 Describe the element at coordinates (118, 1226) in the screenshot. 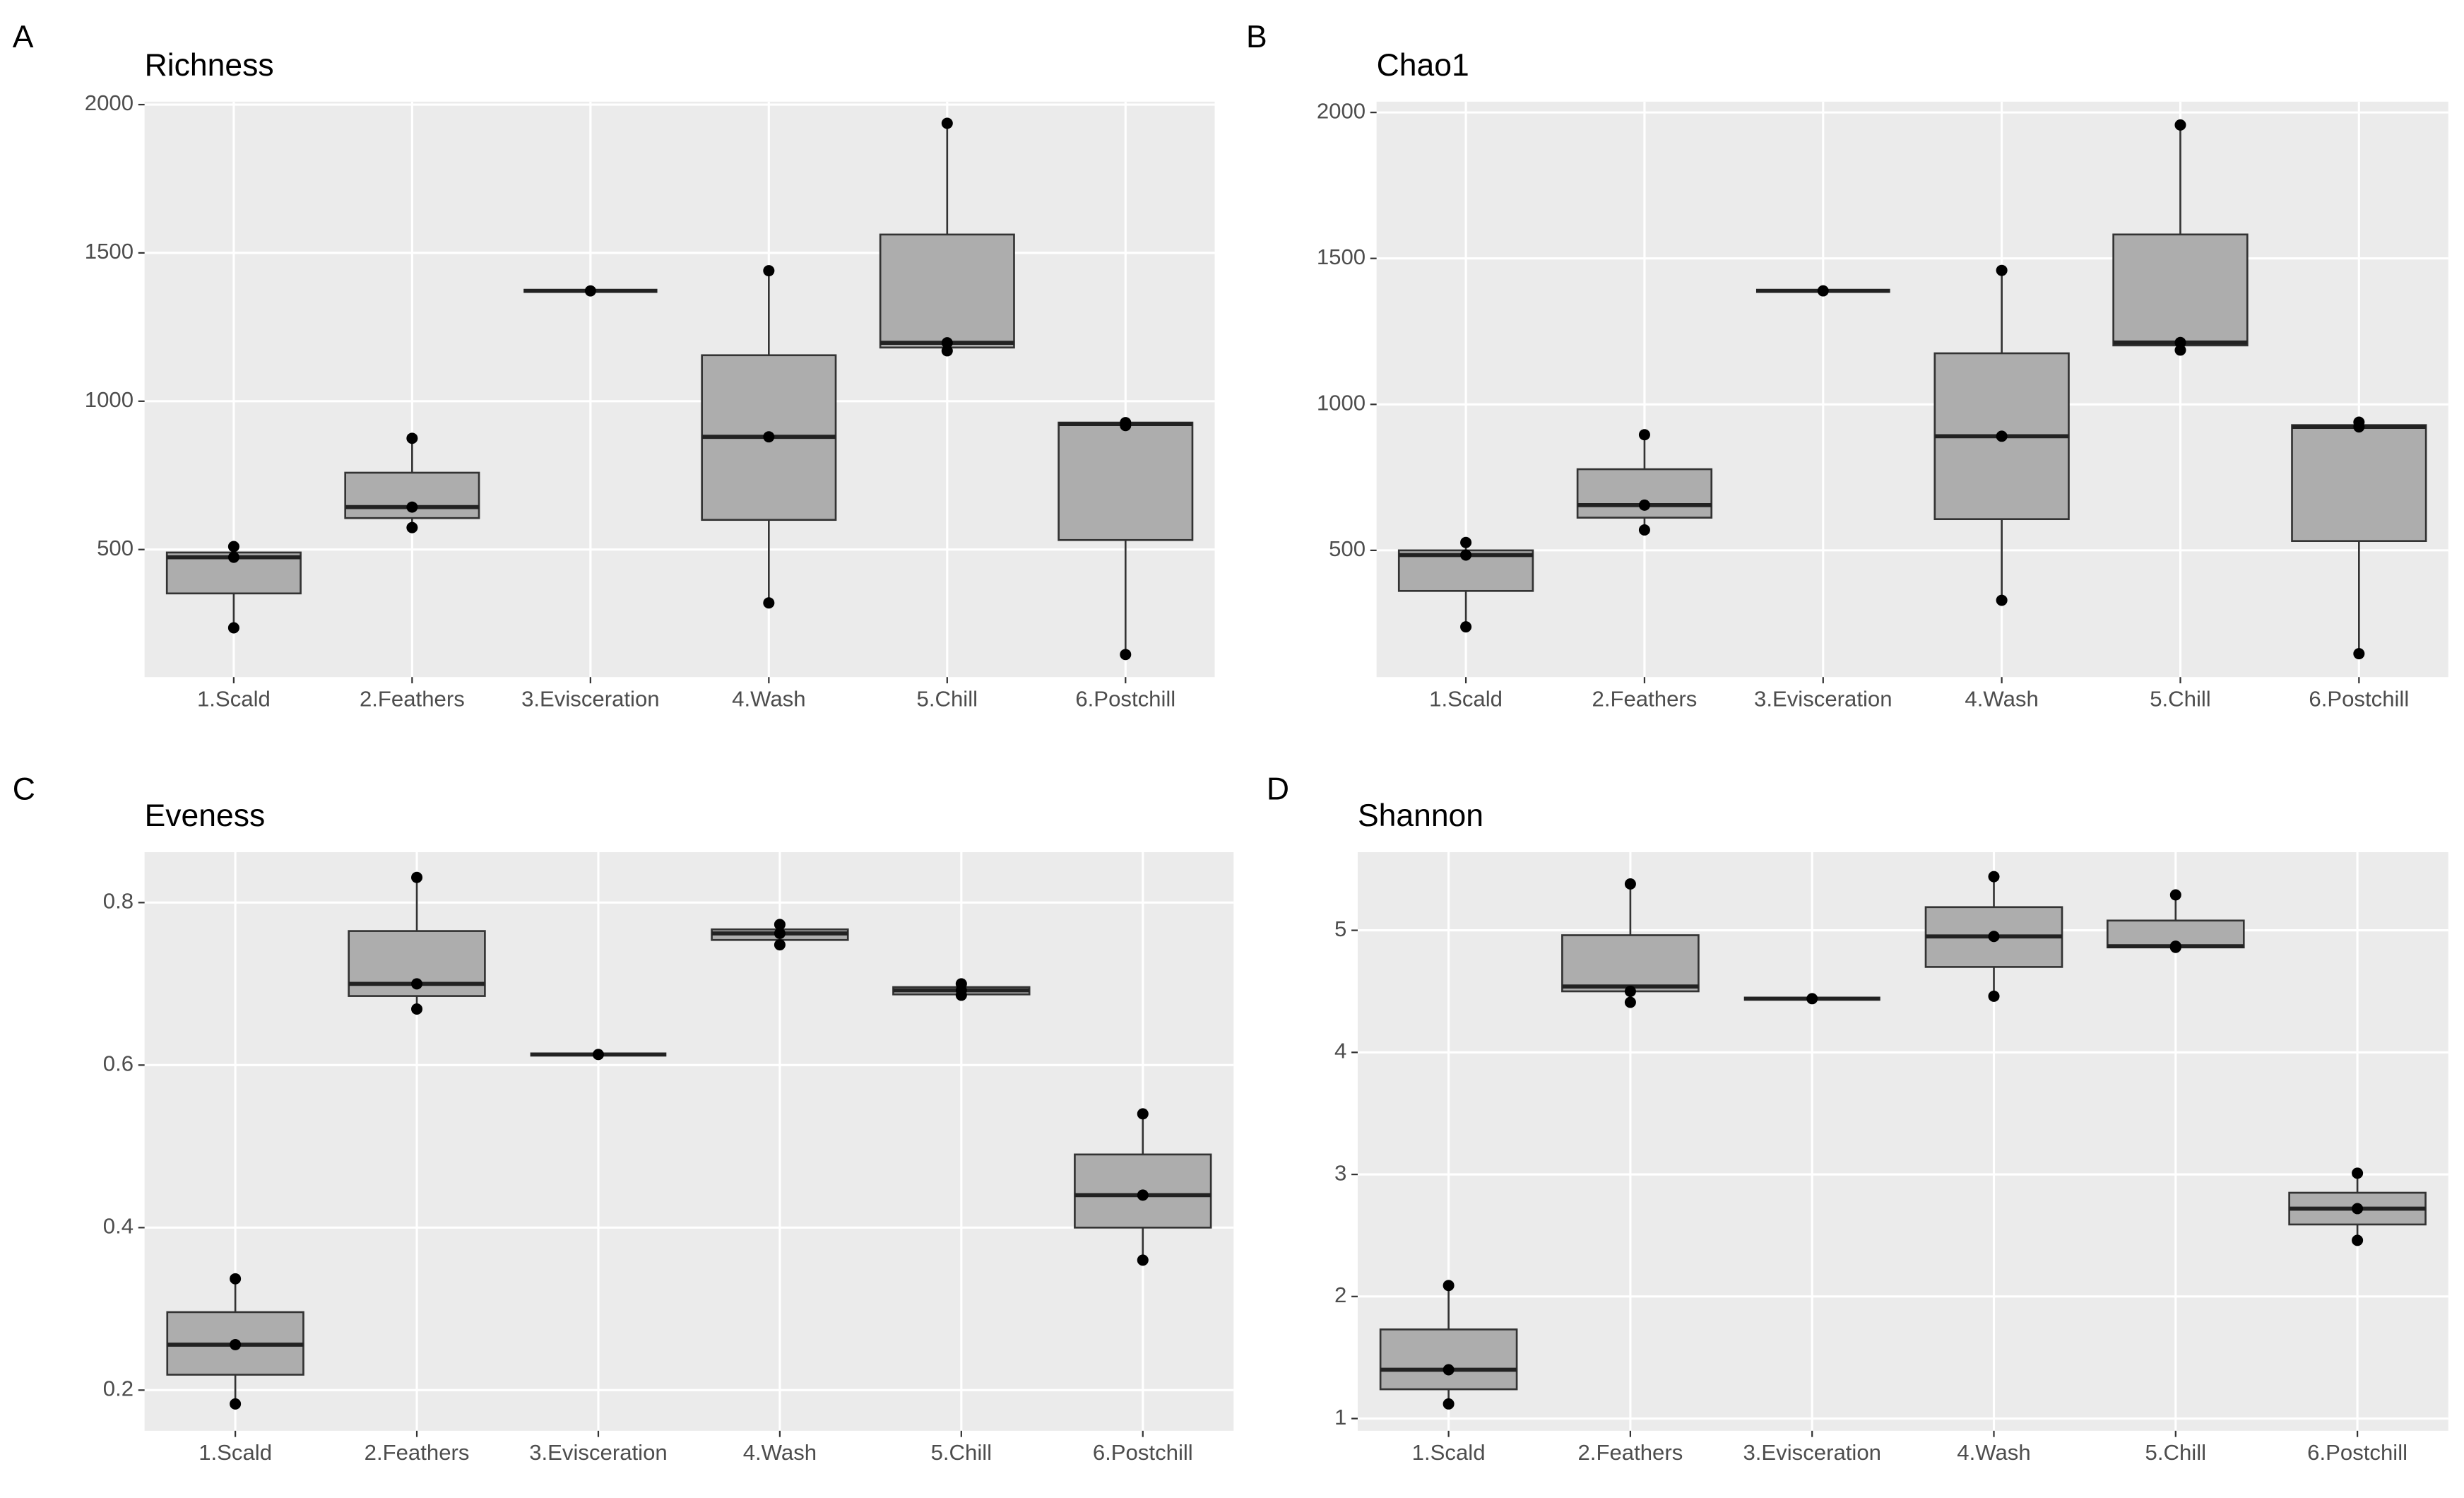

I see `y-tick-label: 0.4` at that location.